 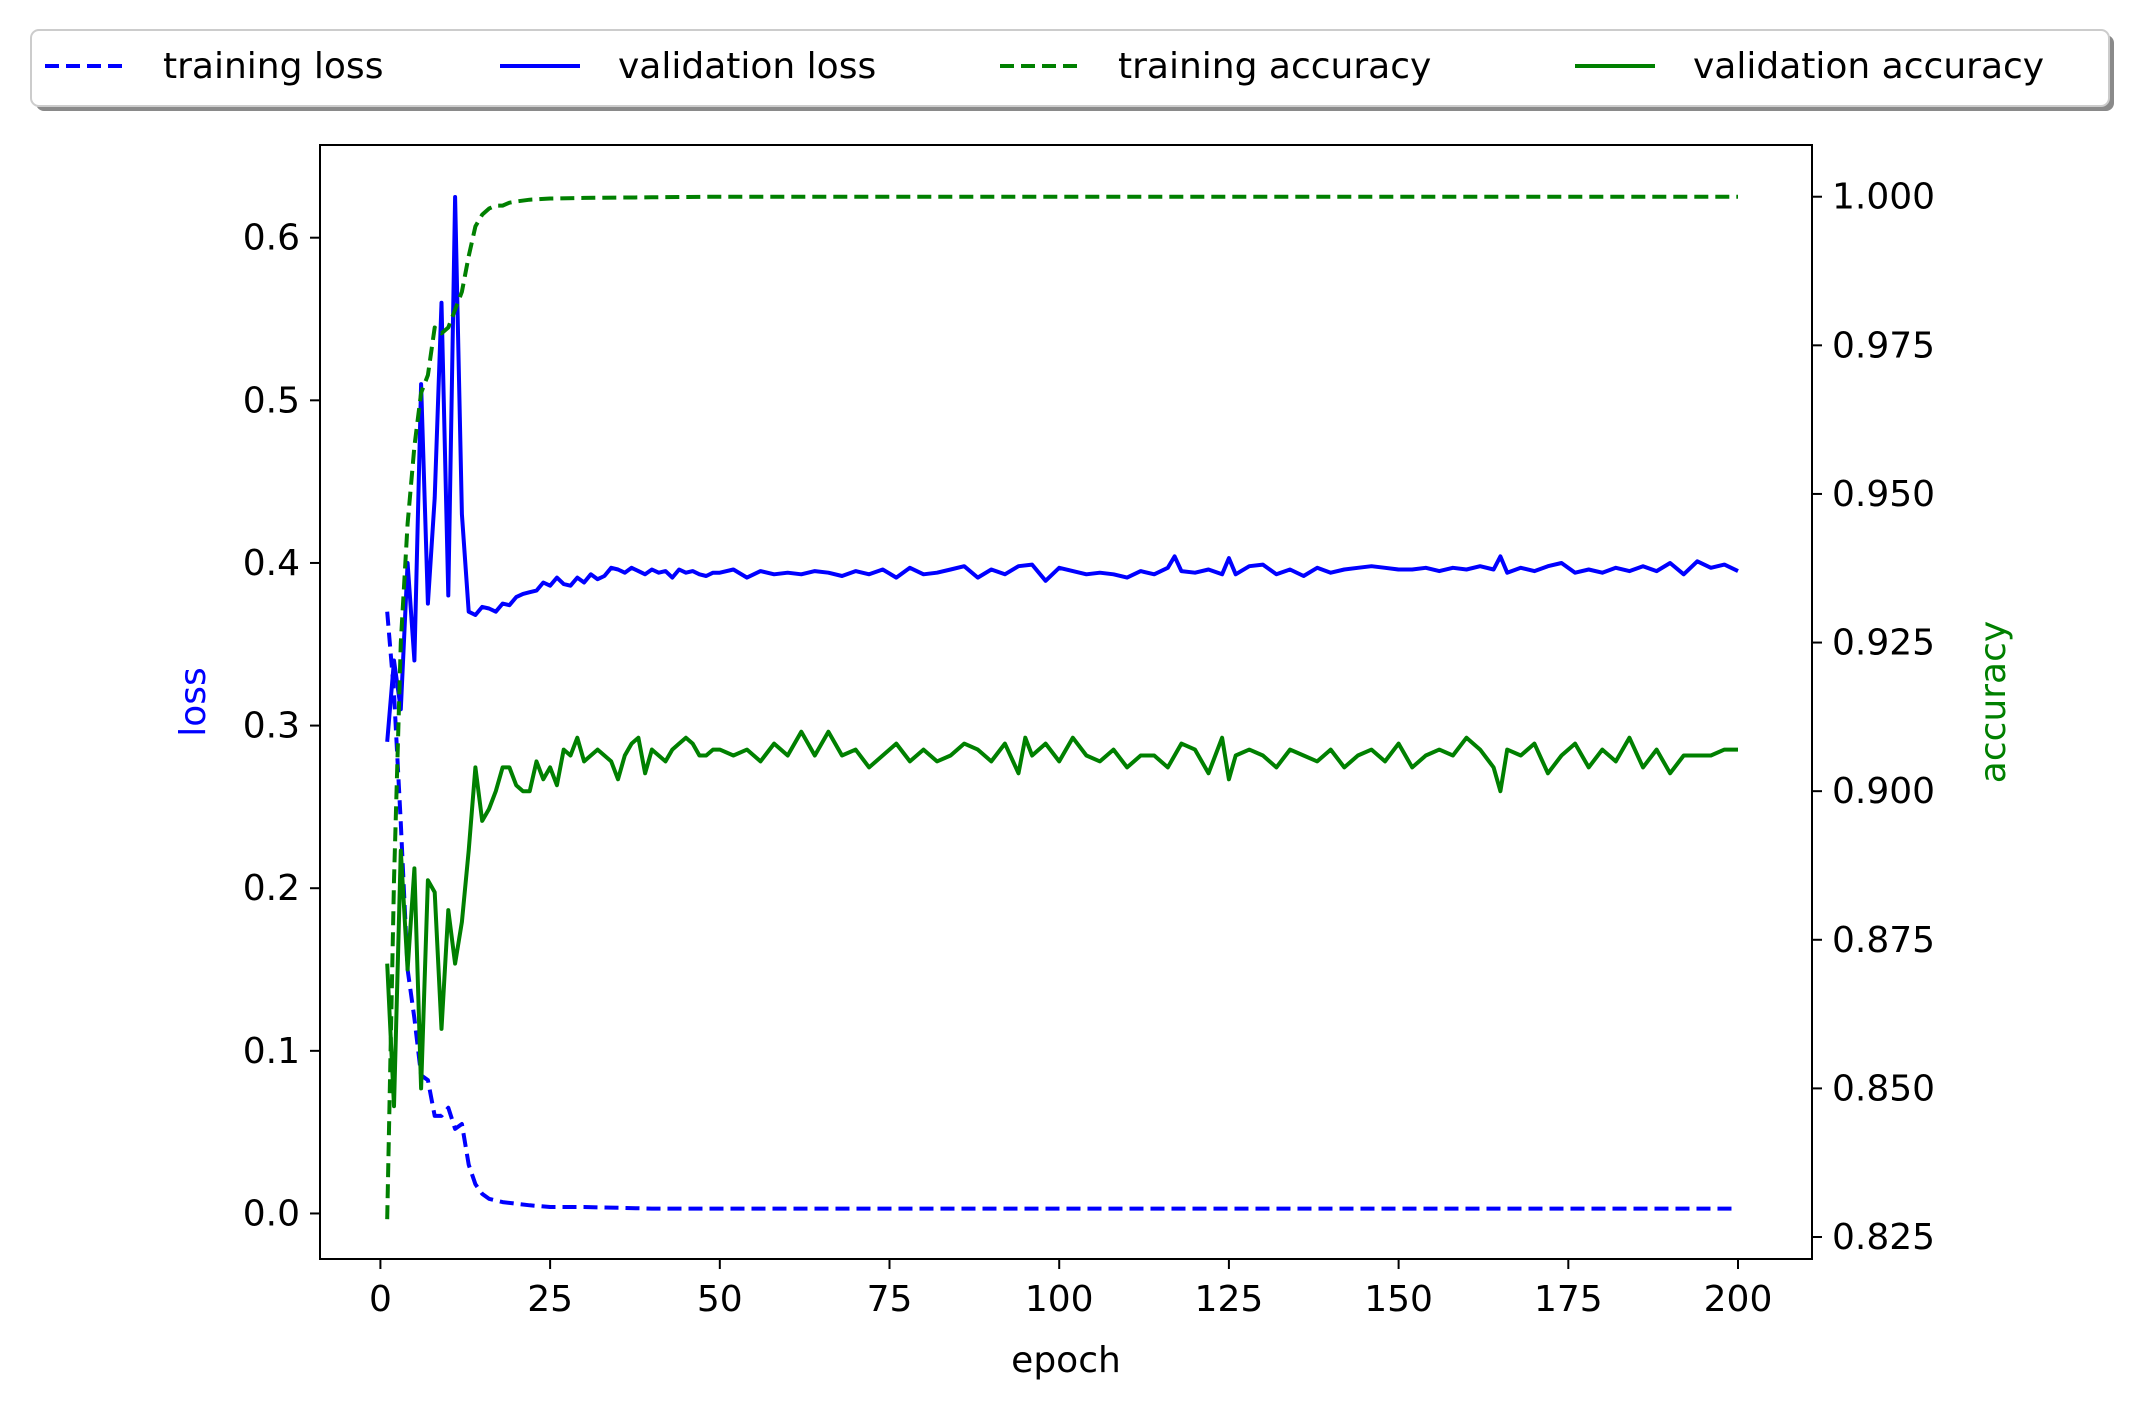 I want to click on x-tick-label: 75, so click(x=890, y=1299).